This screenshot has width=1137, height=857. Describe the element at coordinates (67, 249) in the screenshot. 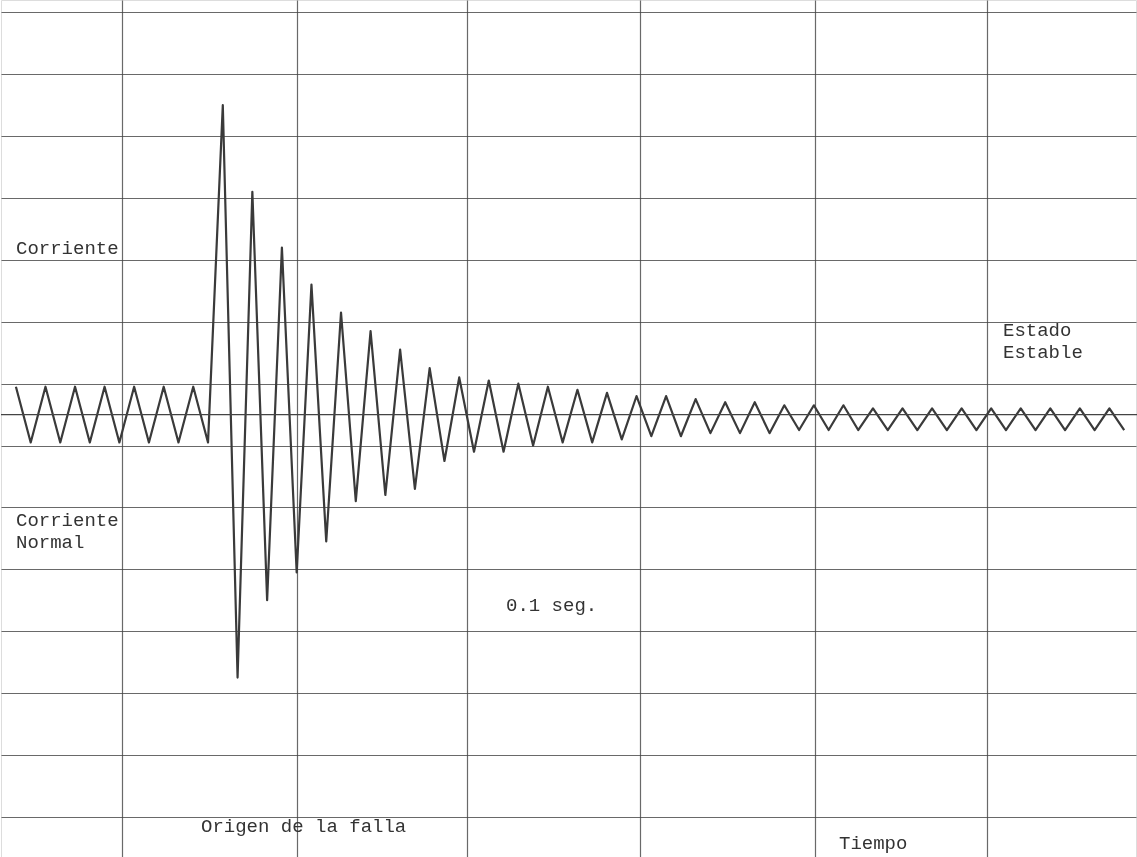

I see `annotation: Corriente` at that location.